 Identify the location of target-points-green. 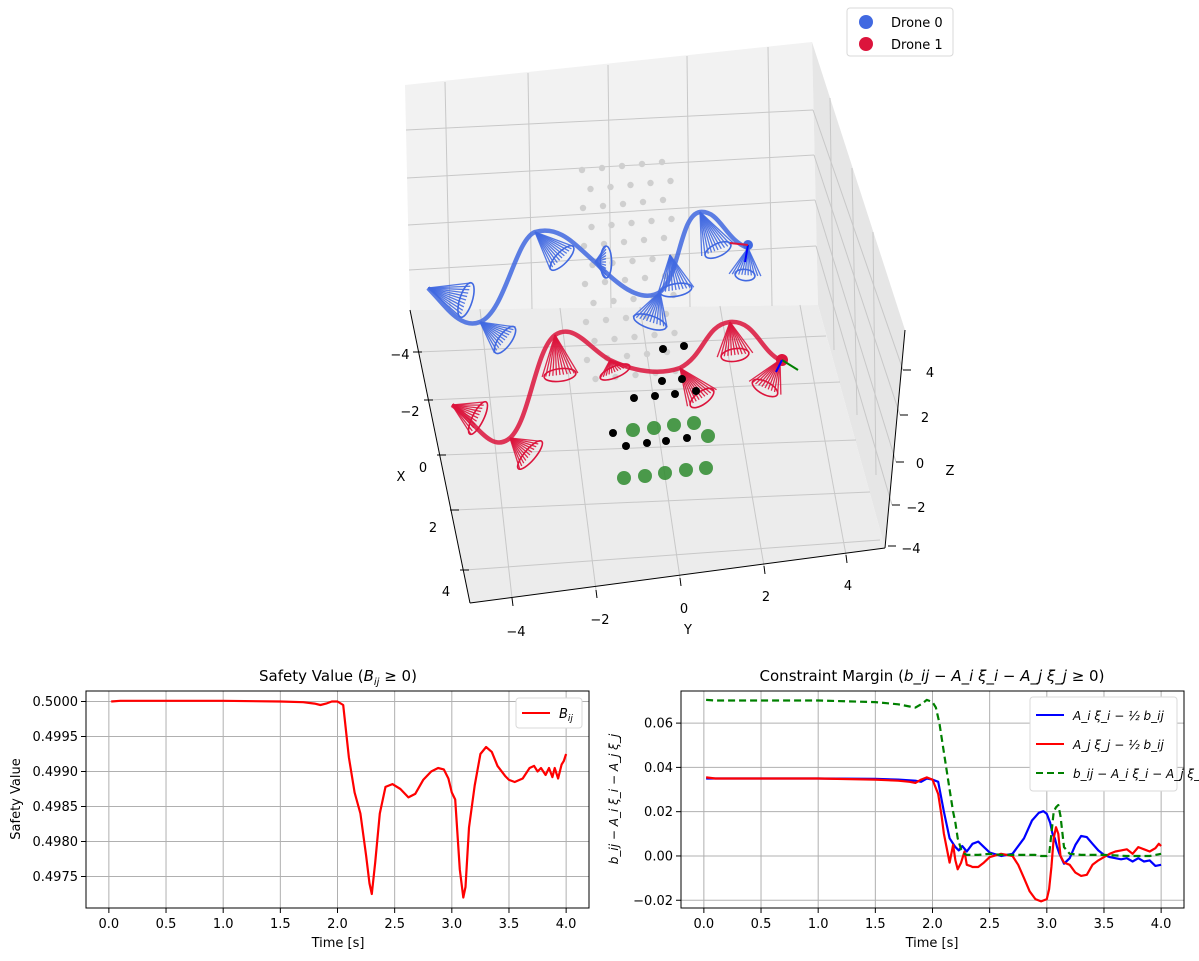
(666, 450).